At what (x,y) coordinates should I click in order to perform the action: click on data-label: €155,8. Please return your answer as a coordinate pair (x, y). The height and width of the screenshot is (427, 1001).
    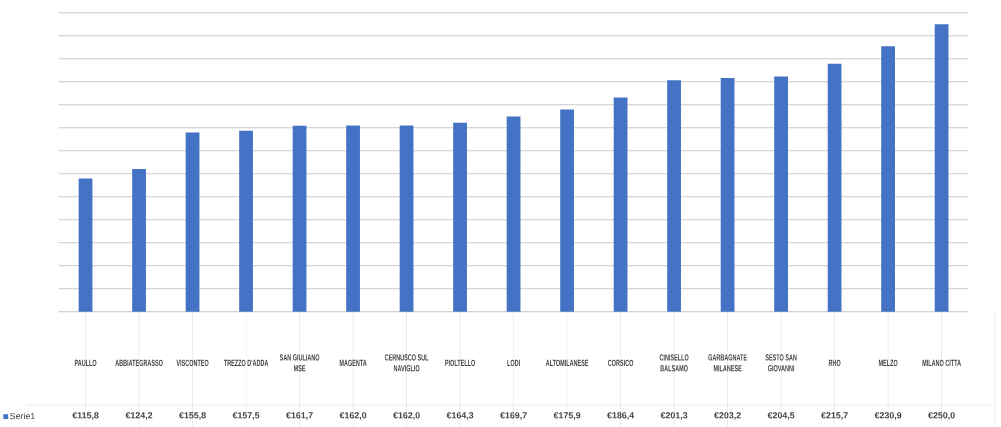
    Looking at the image, I should click on (192, 416).